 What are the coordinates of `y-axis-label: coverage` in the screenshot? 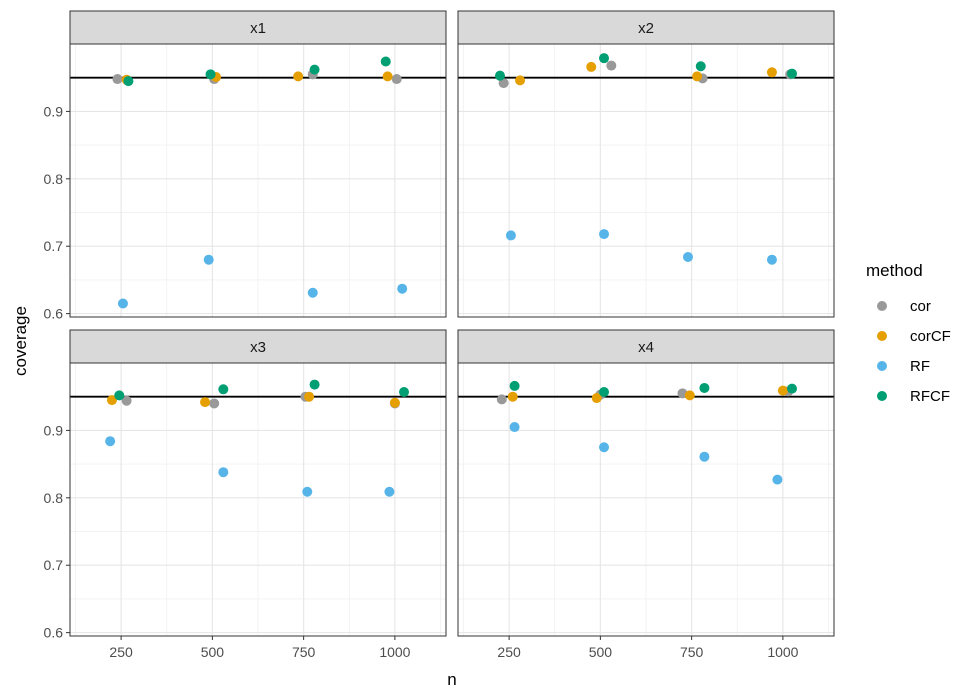 It's located at (20, 341).